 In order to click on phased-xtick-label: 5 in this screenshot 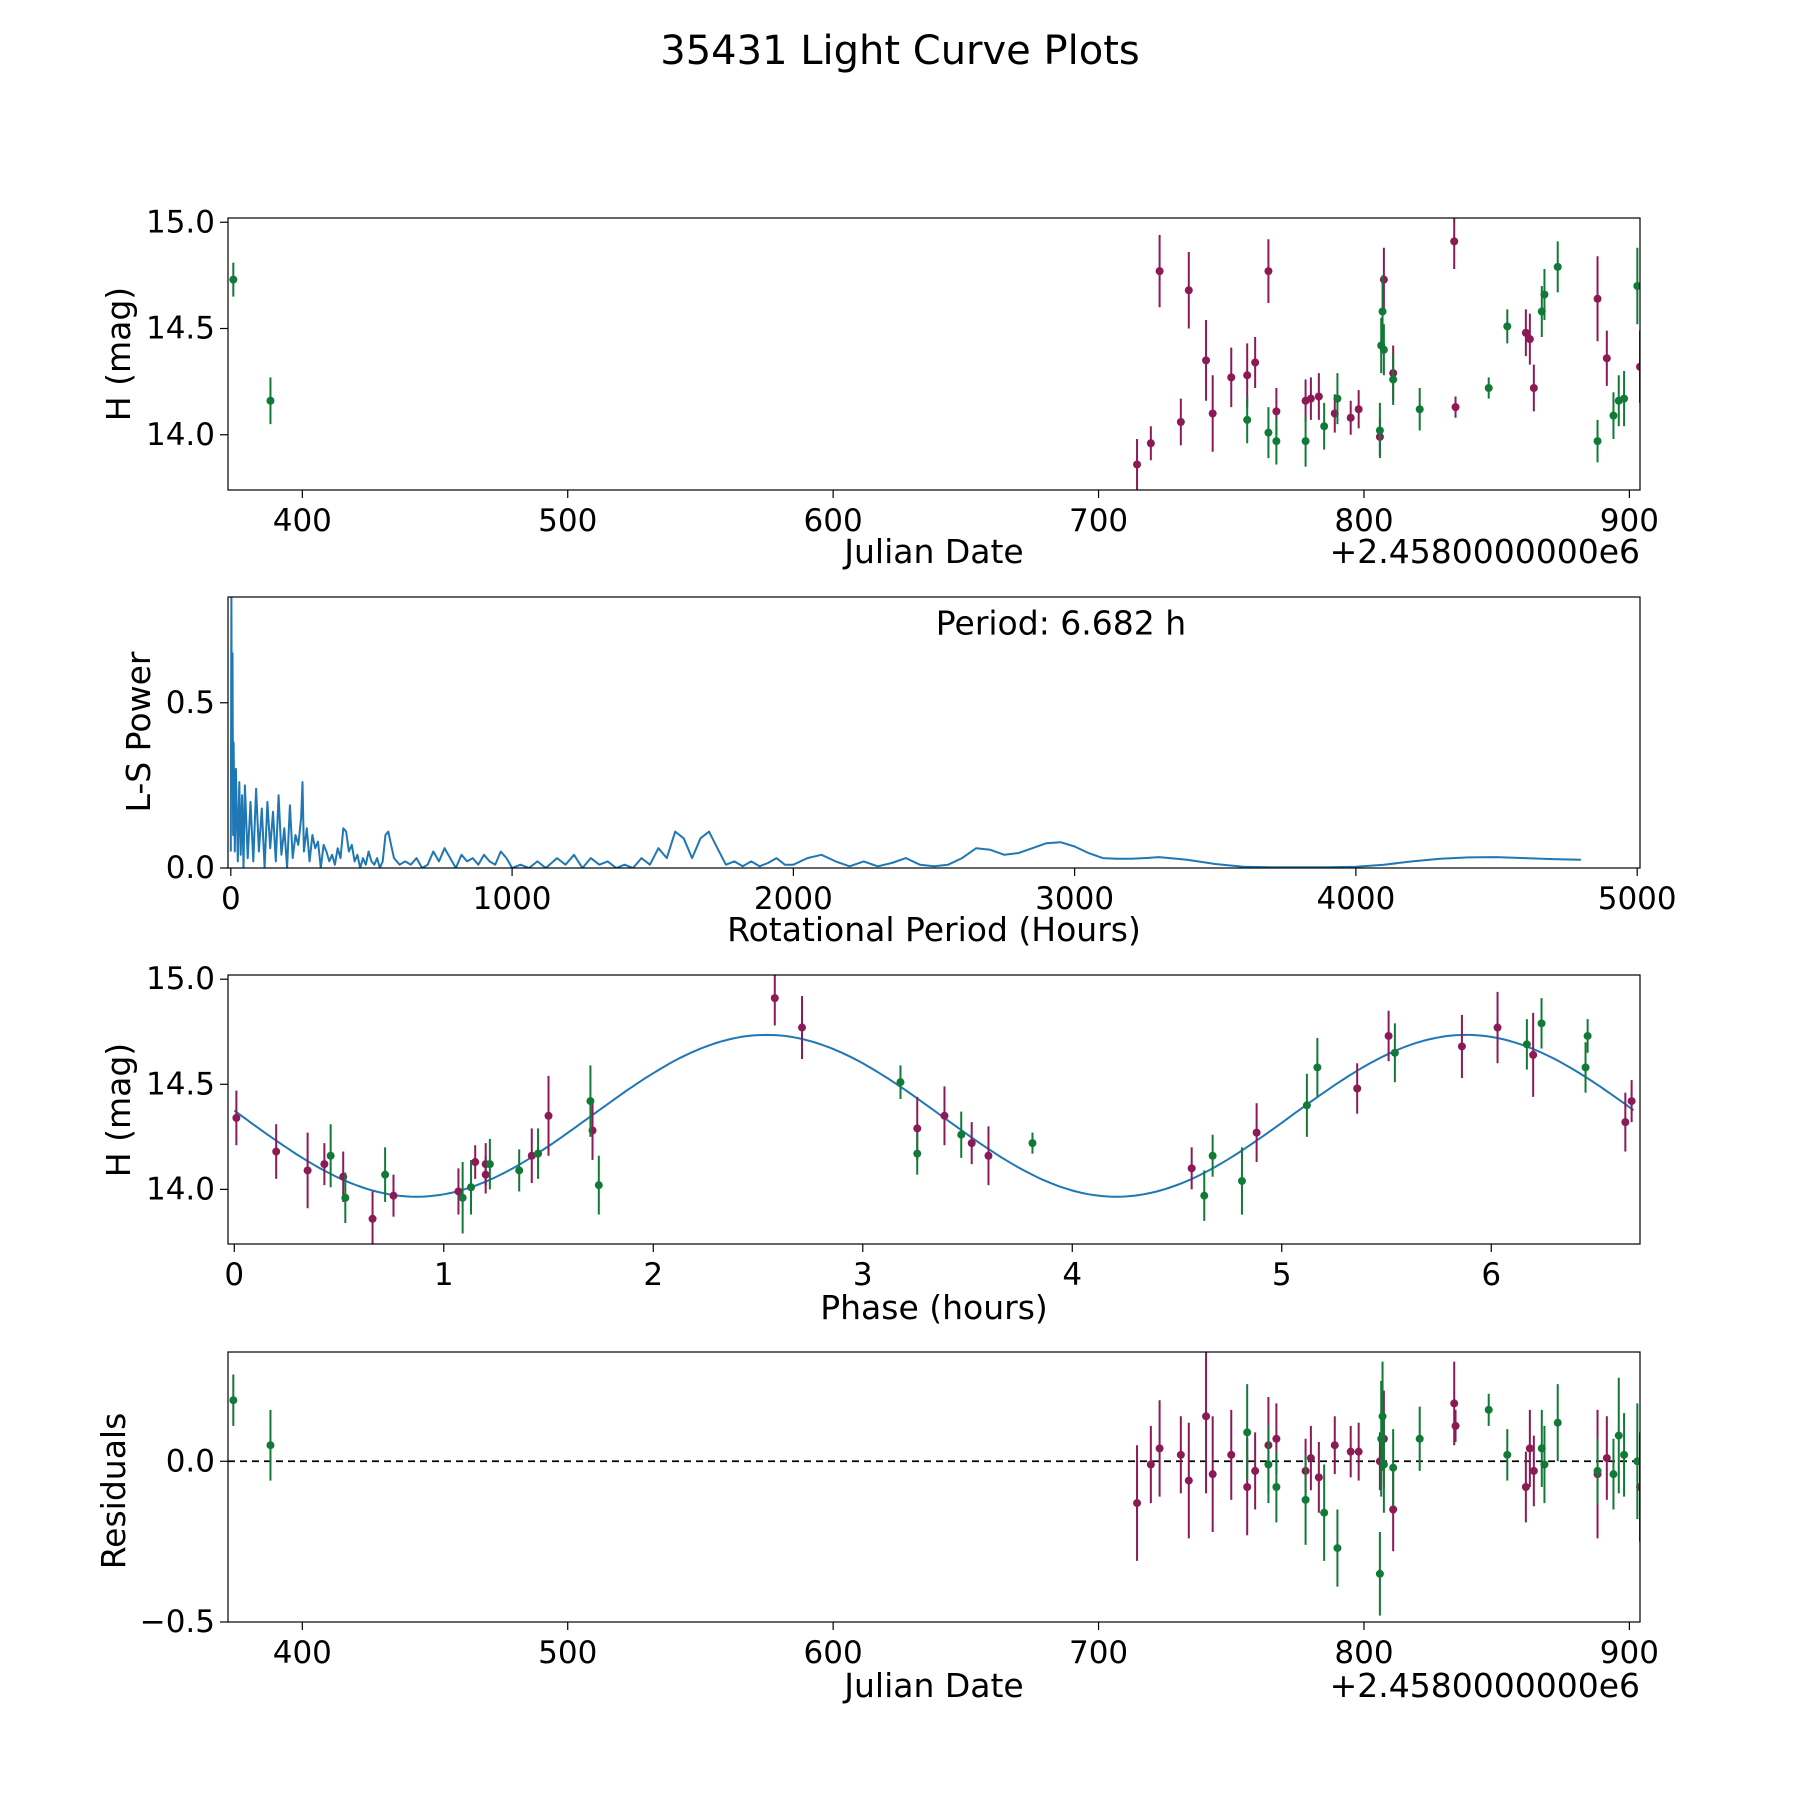, I will do `click(1282, 1275)`.